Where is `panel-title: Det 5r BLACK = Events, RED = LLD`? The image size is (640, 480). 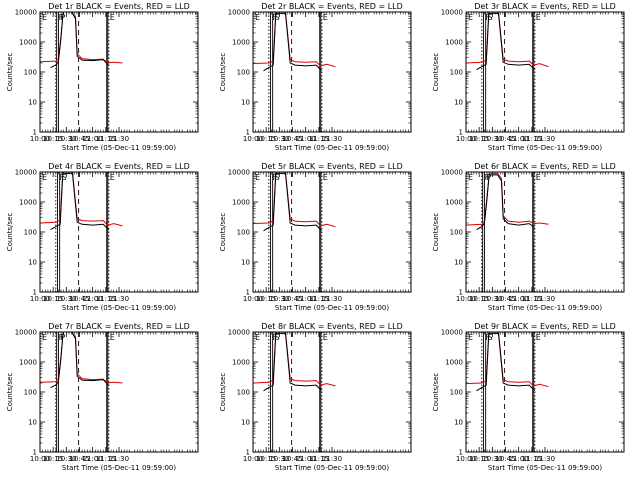
panel-title: Det 5r BLACK = Events, RED = LLD is located at coordinates (332, 166).